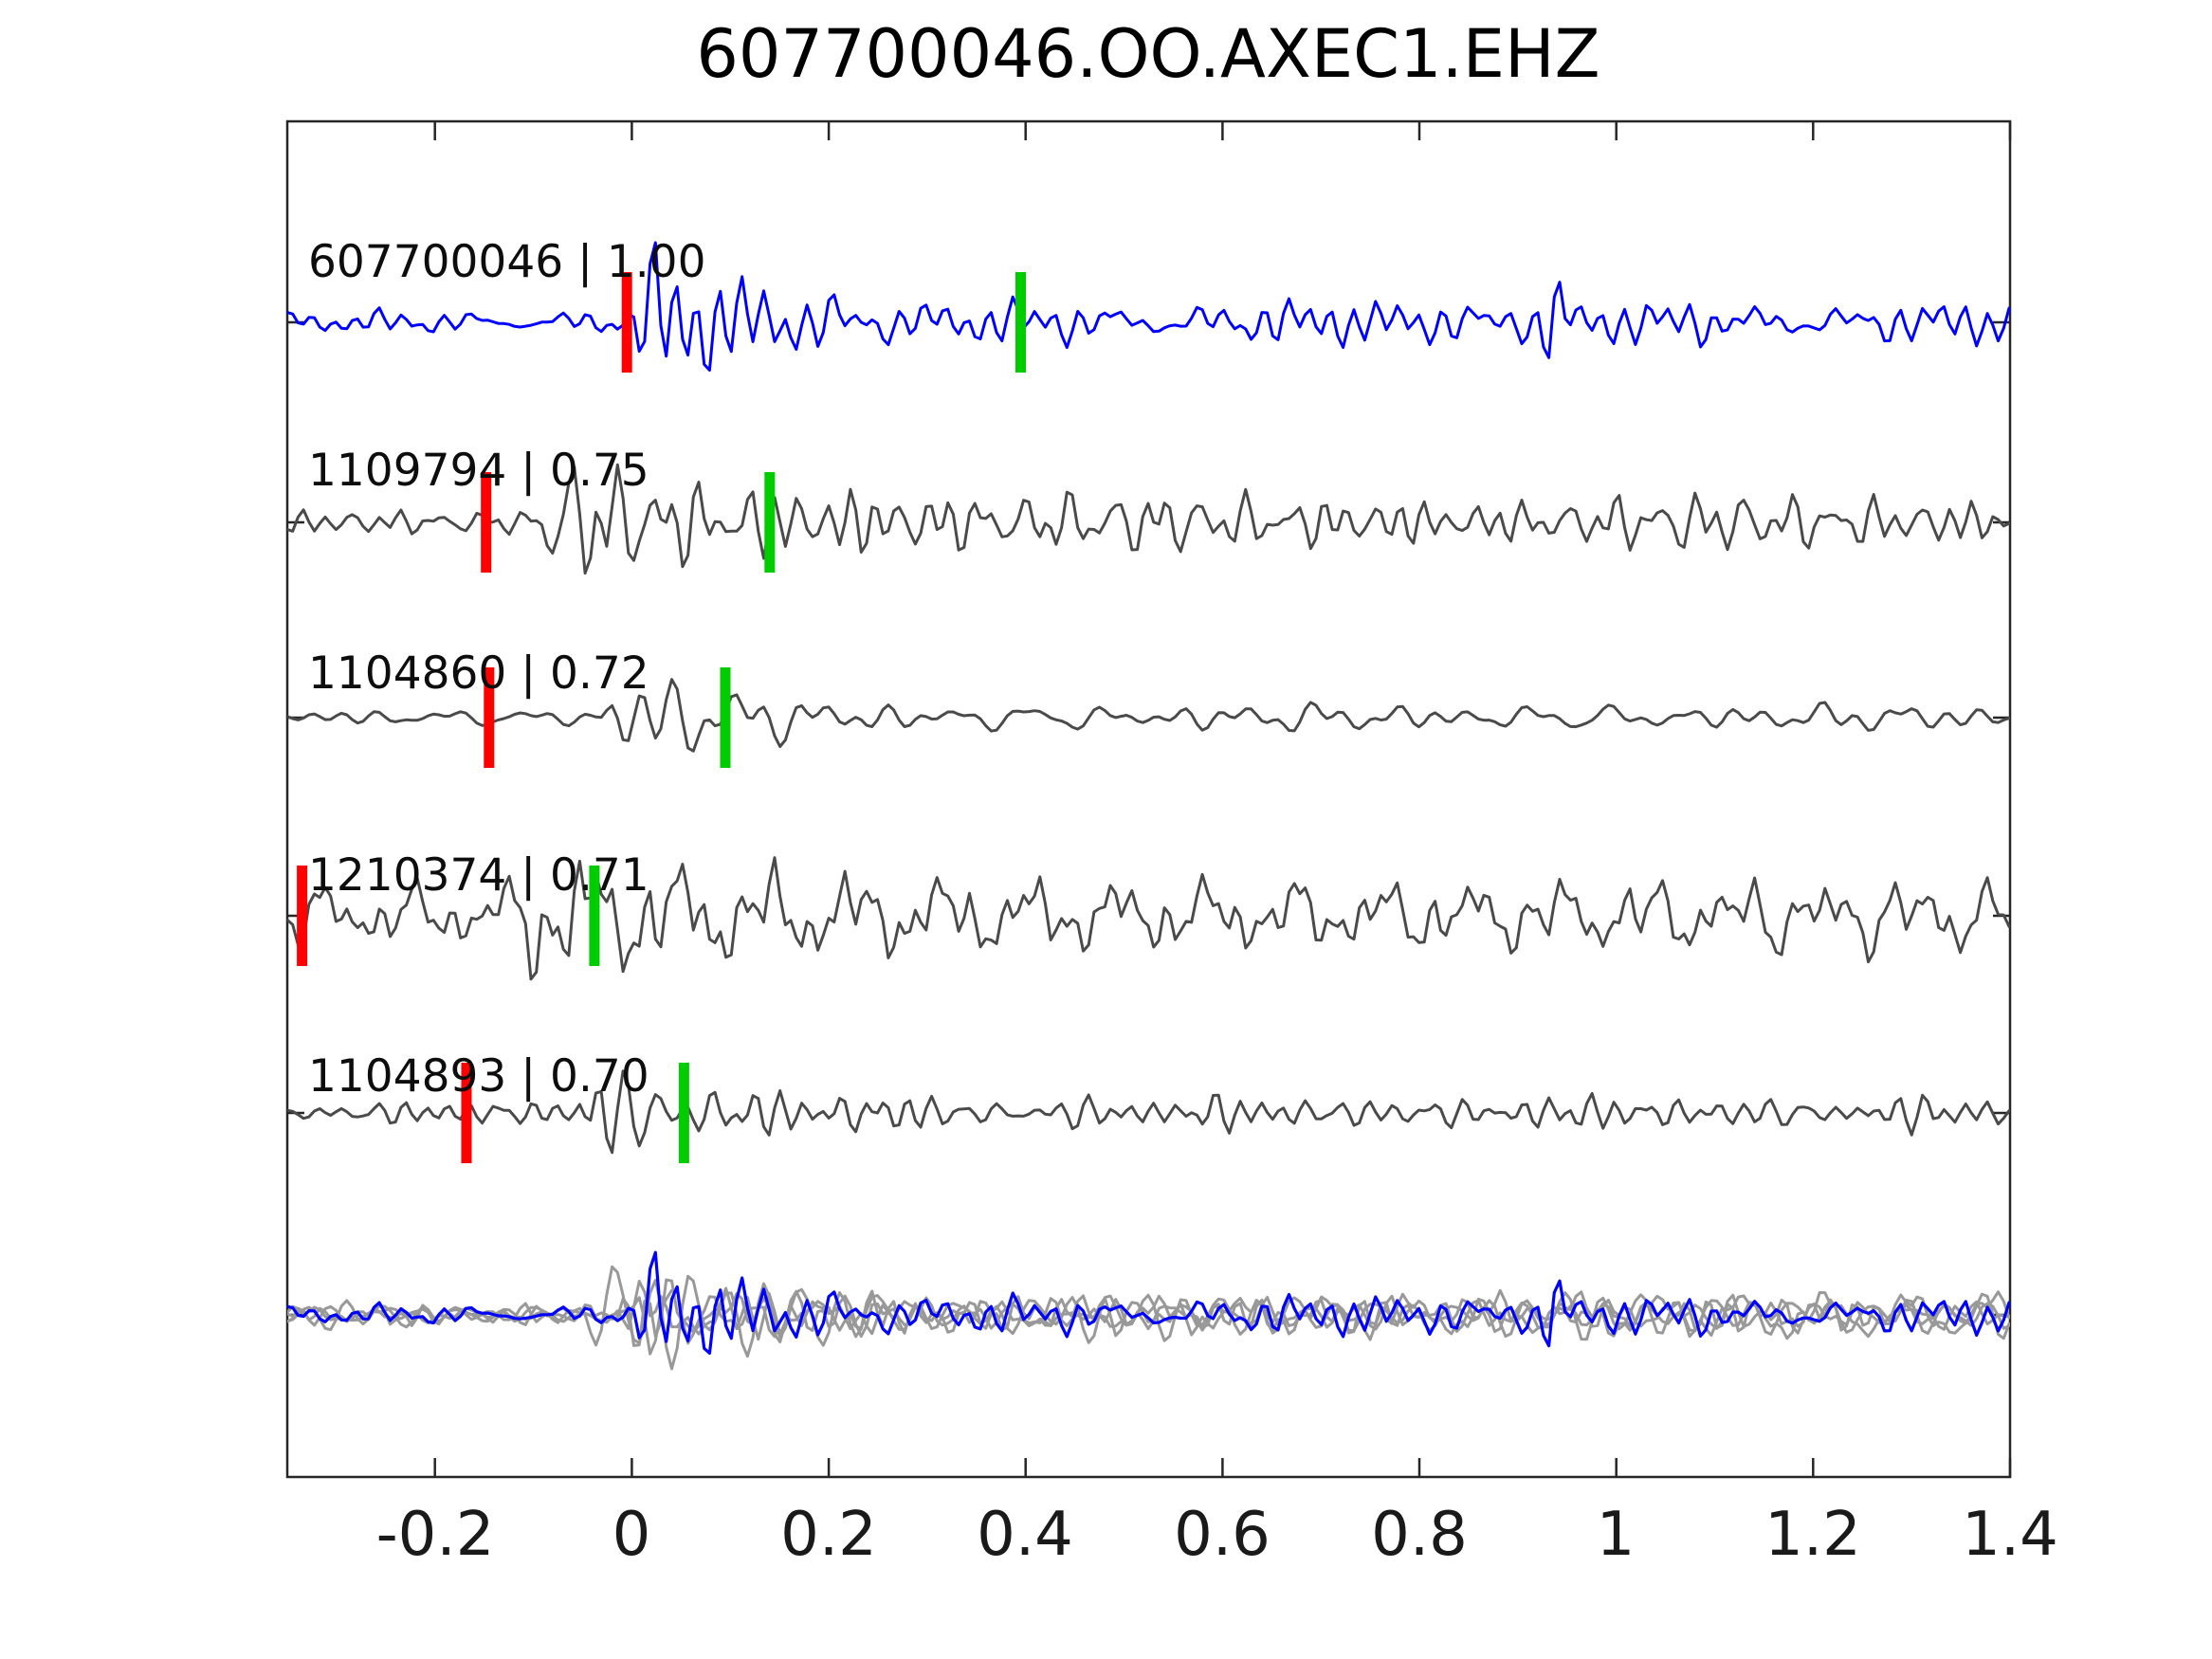 Image resolution: width=2212 pixels, height=1659 pixels. Describe the element at coordinates (2010, 1535) in the screenshot. I see `xtick-label: 1.4` at that location.